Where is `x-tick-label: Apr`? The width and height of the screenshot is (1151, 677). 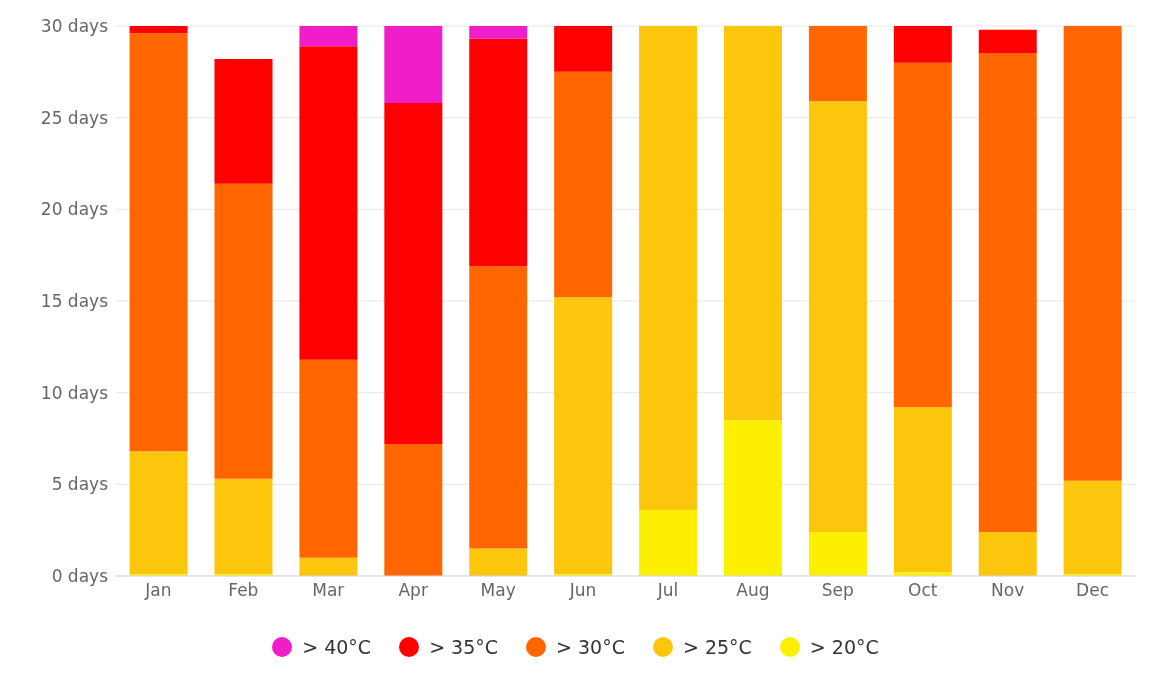 x-tick-label: Apr is located at coordinates (413, 590).